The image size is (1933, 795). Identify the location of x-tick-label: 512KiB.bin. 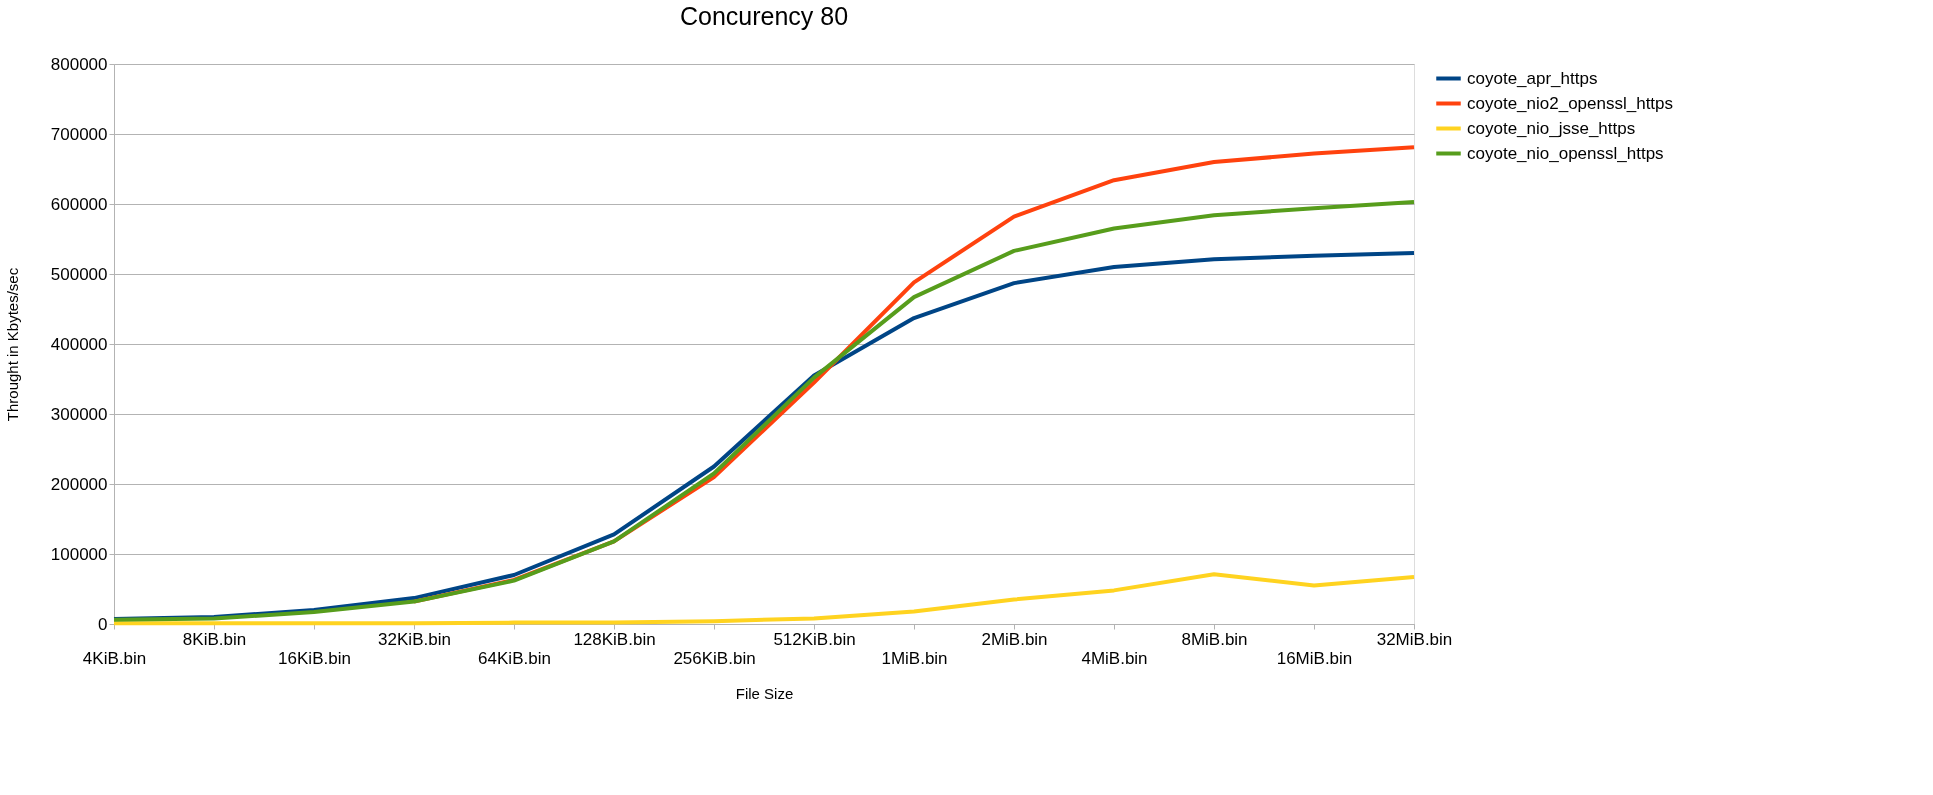
(814, 639).